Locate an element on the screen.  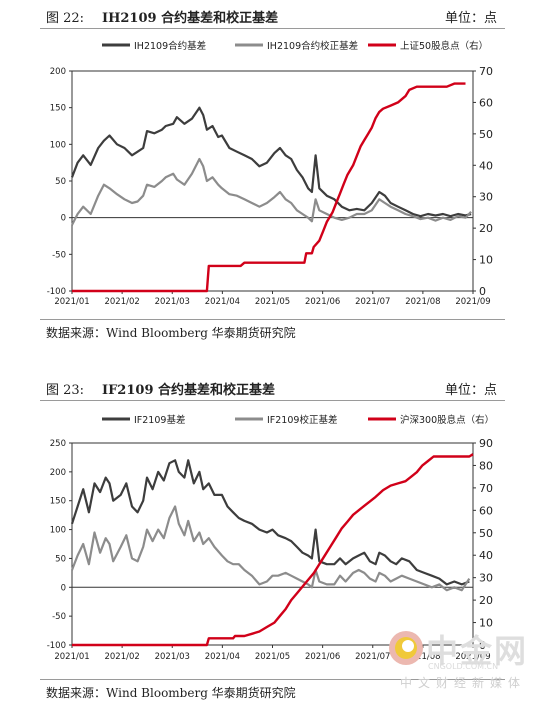
figure-23-source: 数据来源：Wind Bloomberg 华泰期货研究院 is located at coordinates (272, 690).